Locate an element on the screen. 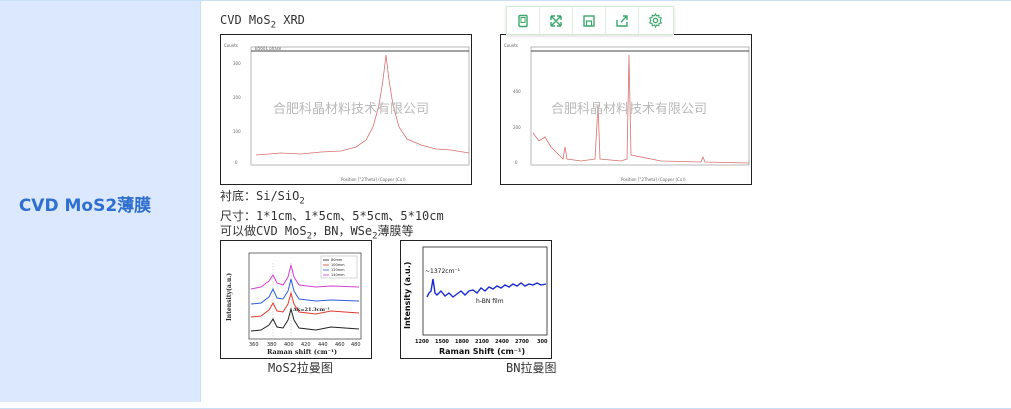 The width and height of the screenshot is (1011, 409). svg-text: 440 is located at coordinates (323, 345).